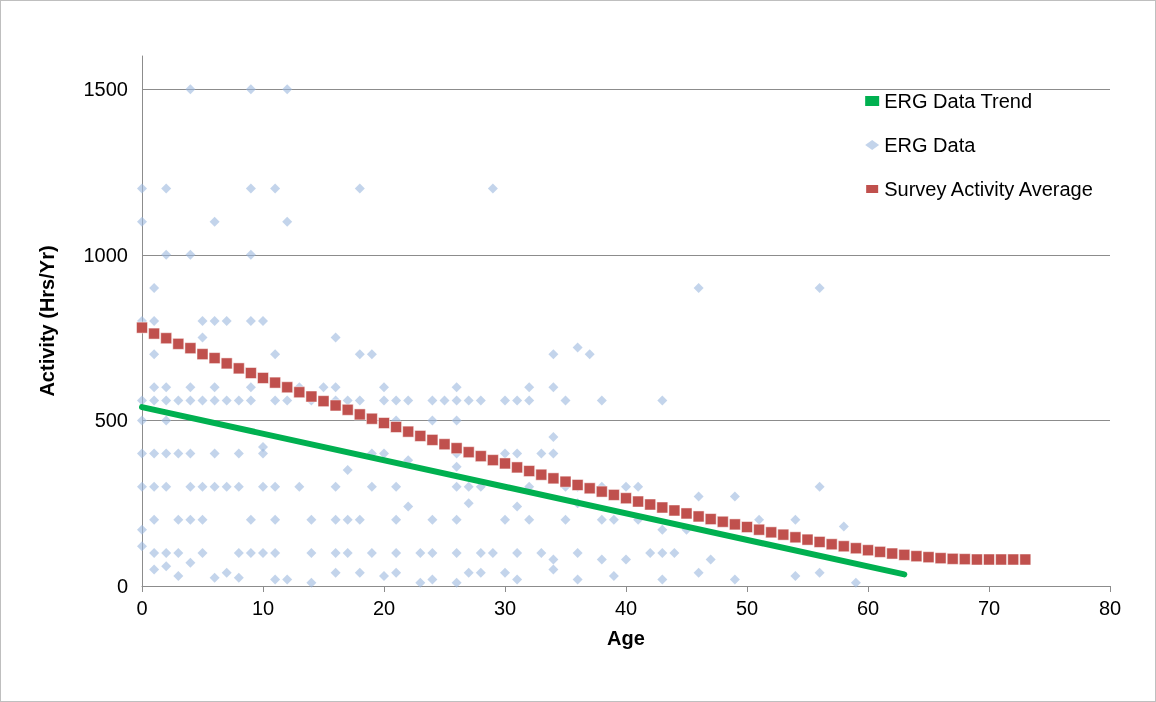 The image size is (1156, 702). I want to click on x-tick-label: 0, so click(142, 608).